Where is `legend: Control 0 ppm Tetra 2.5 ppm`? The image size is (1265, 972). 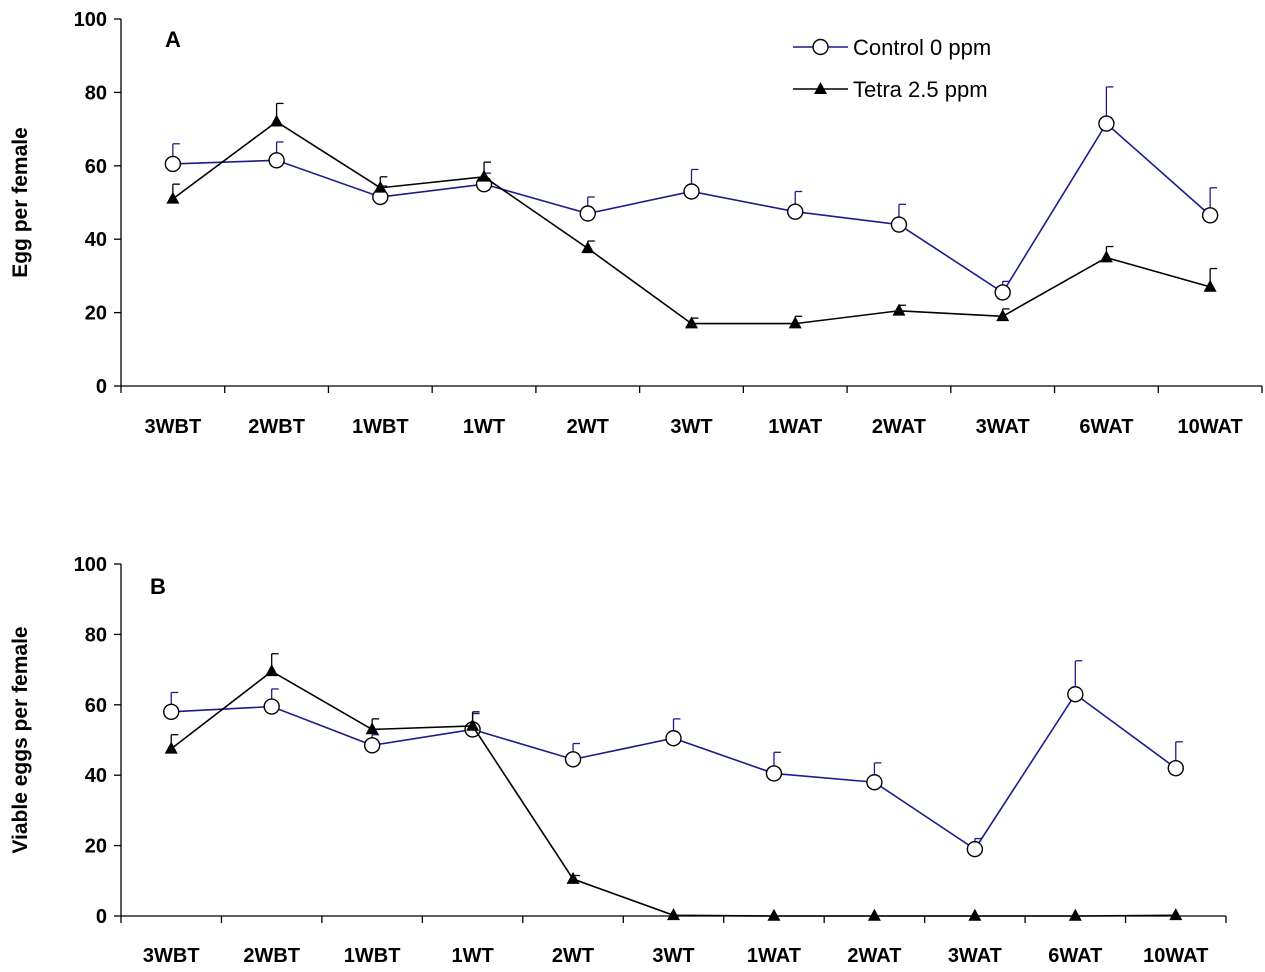 legend: Control 0 ppm Tetra 2.5 ppm is located at coordinates (892, 68).